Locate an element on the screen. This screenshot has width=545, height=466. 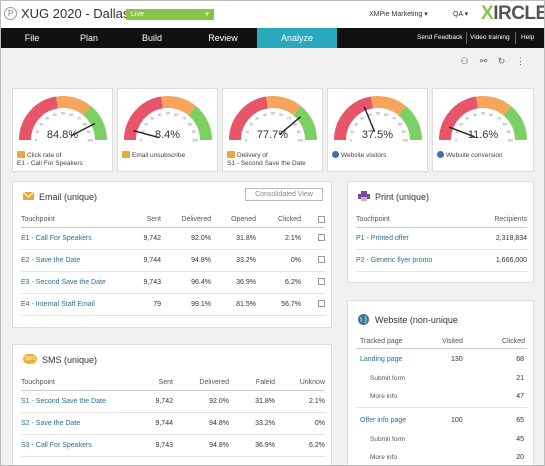
clicked-value: 20 is located at coordinates (520, 457).